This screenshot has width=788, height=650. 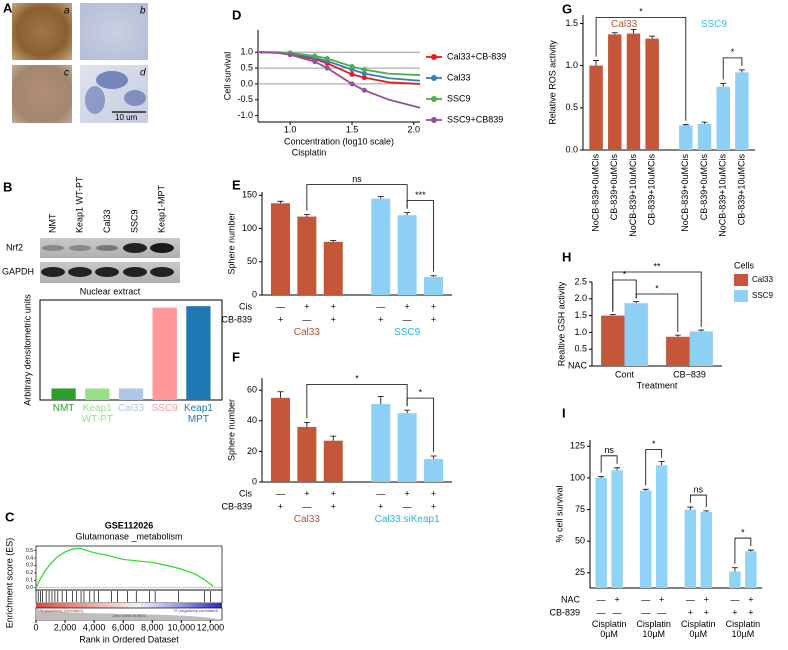 What do you see at coordinates (743, 629) in the screenshot?
I see `label-box: Cisplatin 10µM` at bounding box center [743, 629].